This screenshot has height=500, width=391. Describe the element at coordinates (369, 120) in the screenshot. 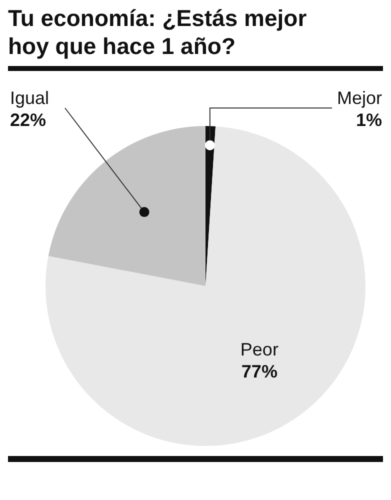

I see `data-label: 1%` at that location.